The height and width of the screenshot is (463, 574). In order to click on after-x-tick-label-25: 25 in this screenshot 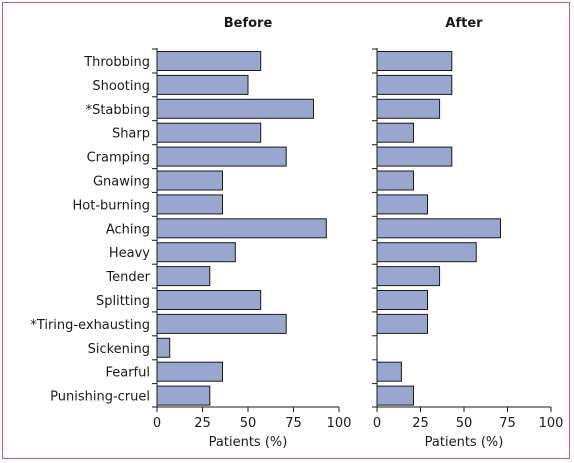, I will do `click(420, 423)`.